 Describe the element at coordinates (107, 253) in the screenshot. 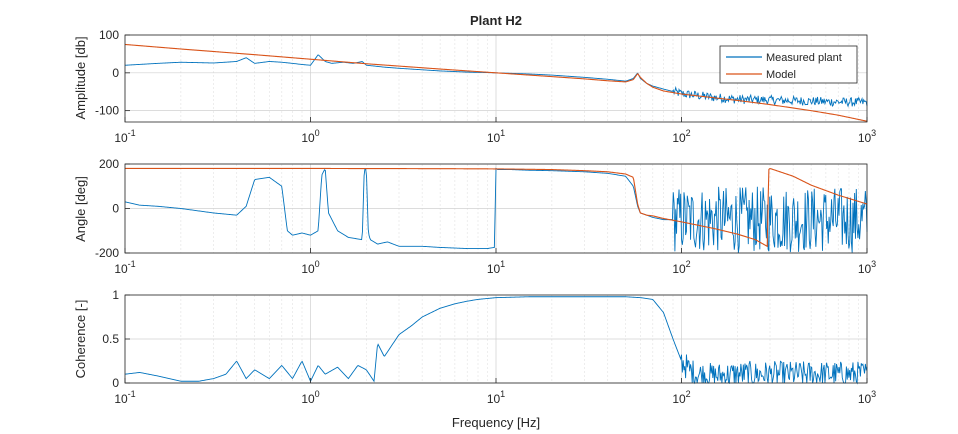

I see `angle-y-tick-label: -200` at that location.